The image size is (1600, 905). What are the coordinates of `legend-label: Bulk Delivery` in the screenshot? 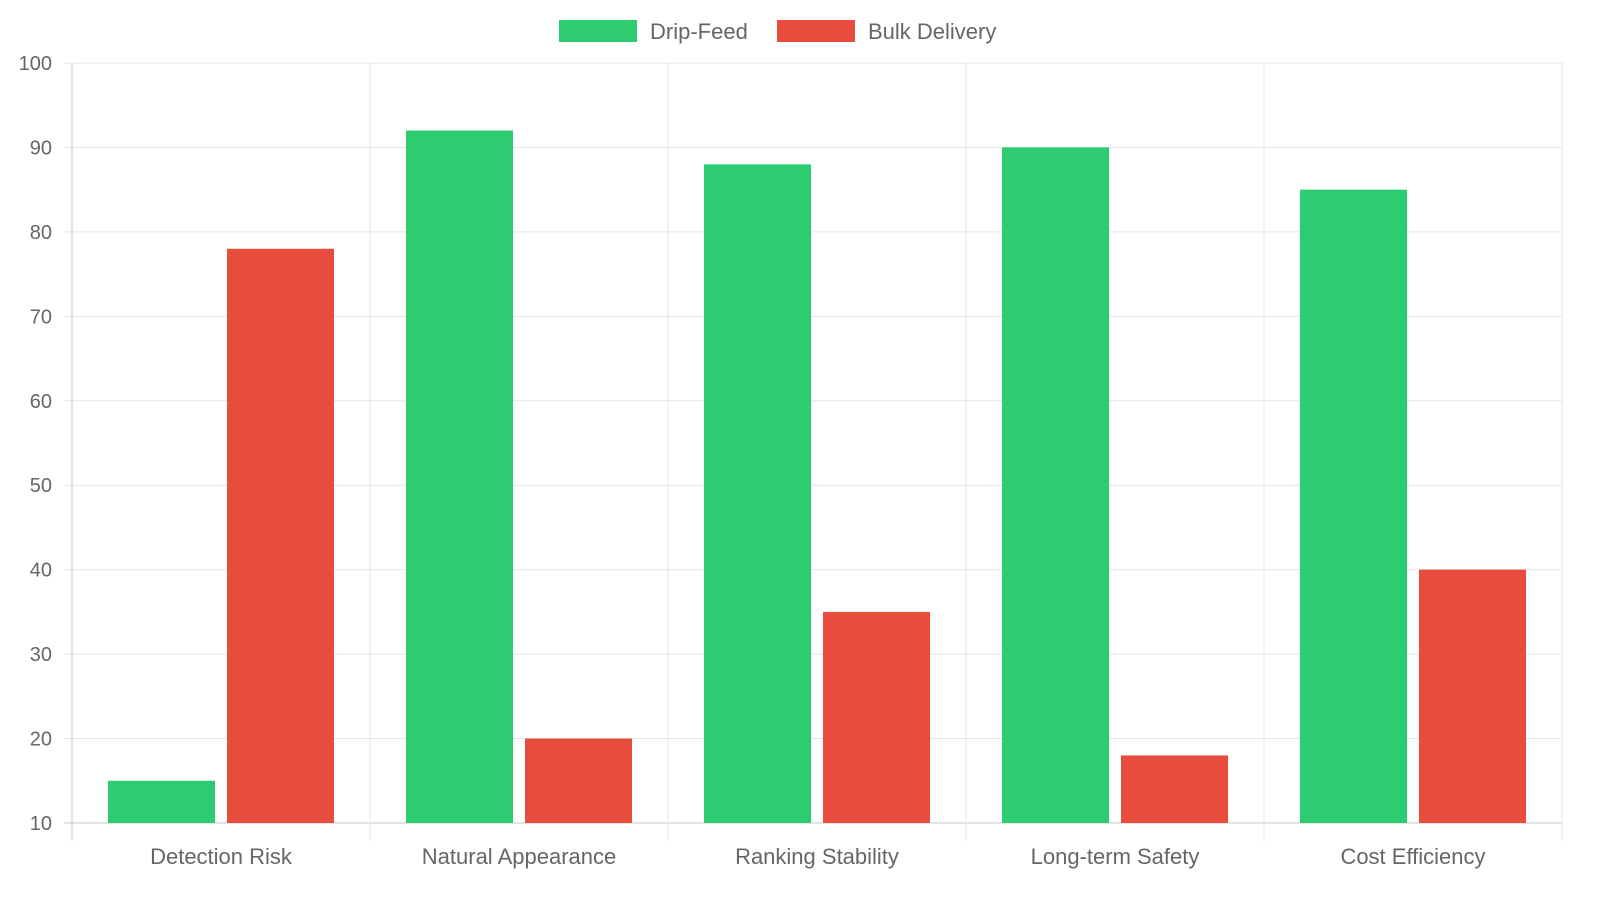 It's located at (932, 31).